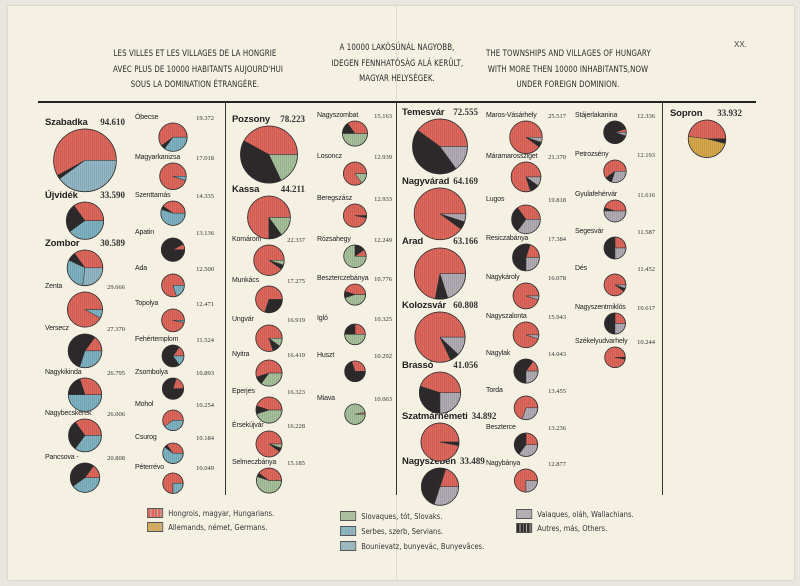 The width and height of the screenshot is (800, 586). I want to click on pie-versecz, so click(85, 351).